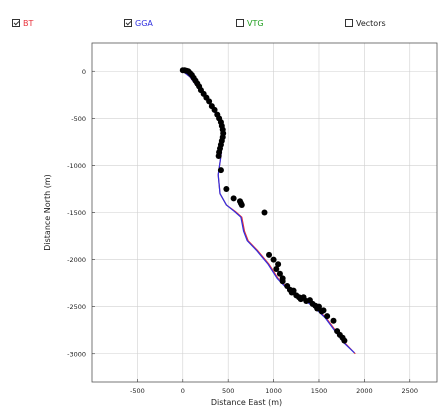  What do you see at coordinates (137, 391) in the screenshot?
I see `x-tick-label: -500` at bounding box center [137, 391].